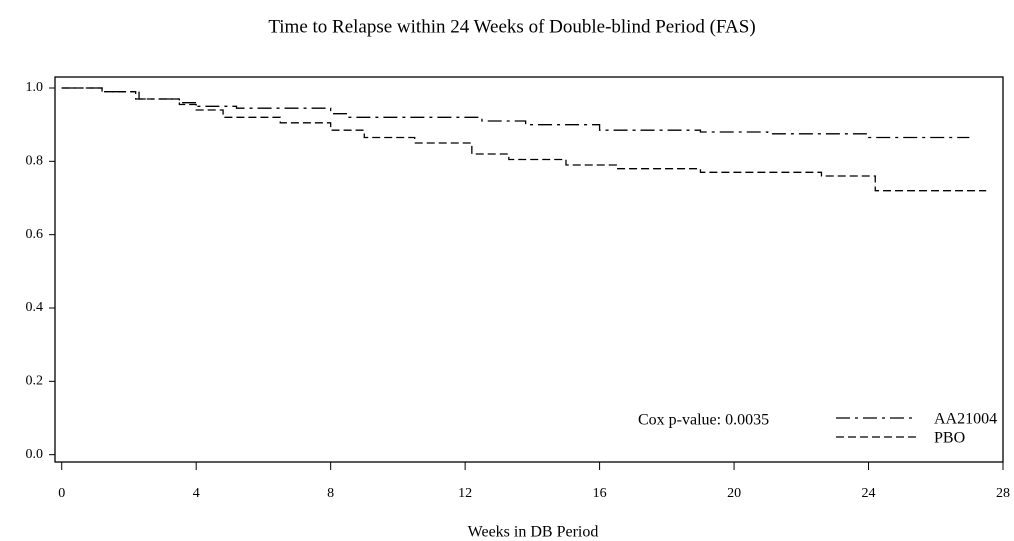  What do you see at coordinates (465, 493) in the screenshot?
I see `x-tick-label: 12` at bounding box center [465, 493].